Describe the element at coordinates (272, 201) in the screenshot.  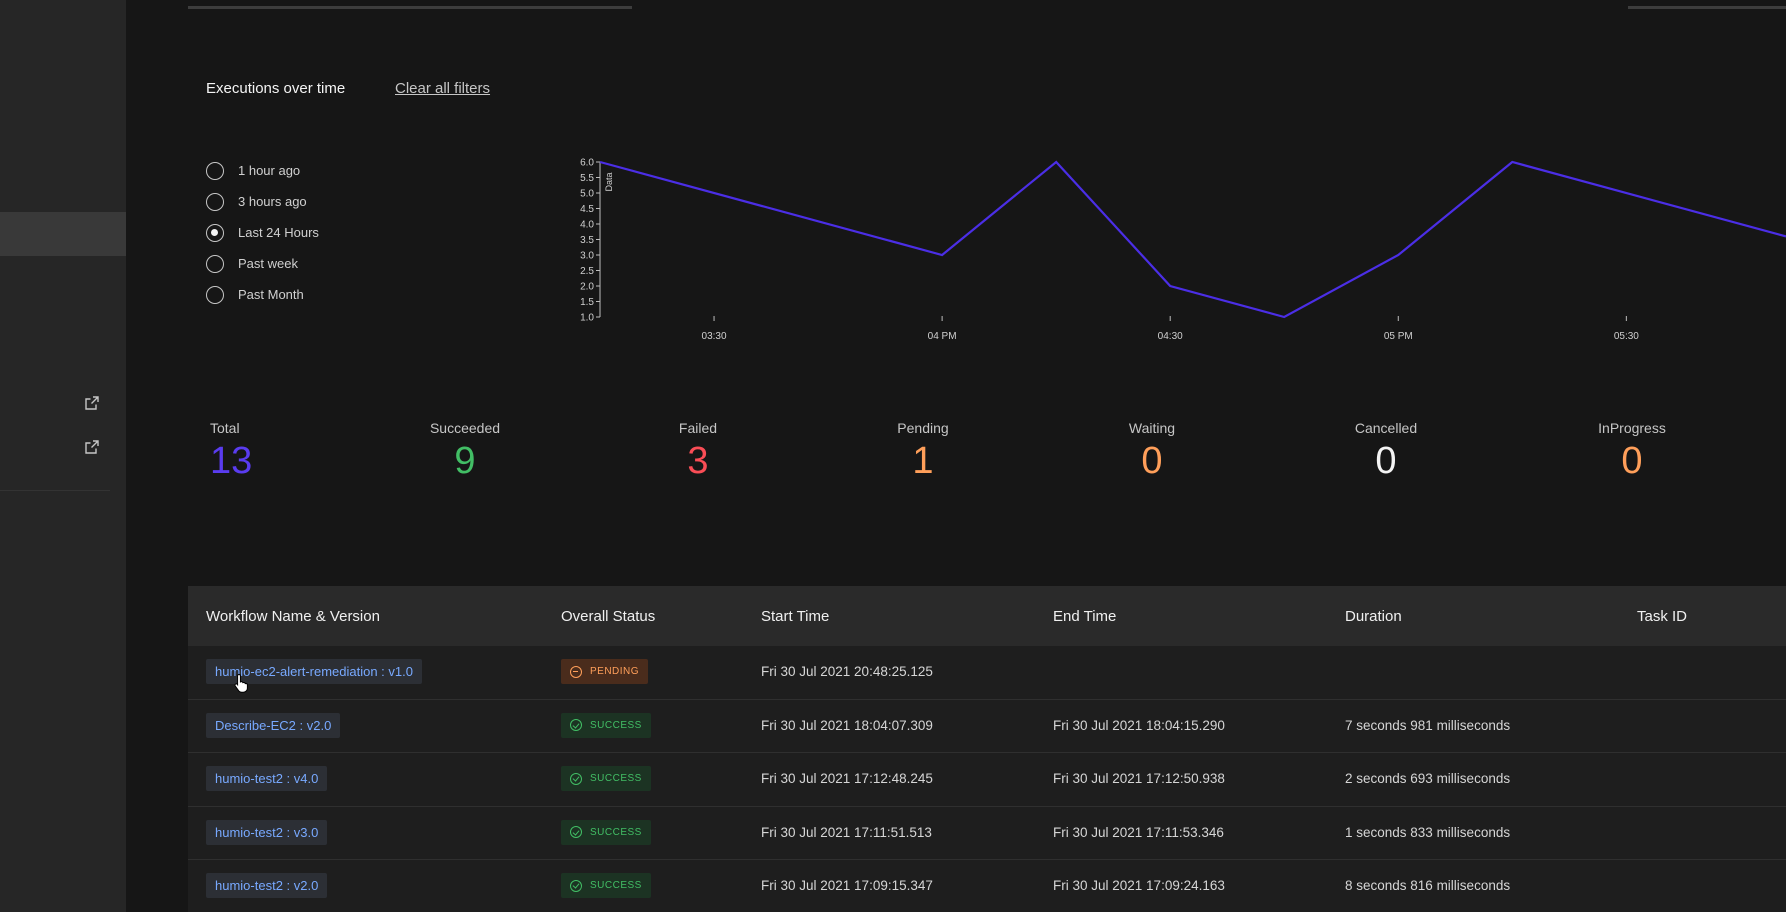
I see `radio-label: 3 hours ago` at that location.